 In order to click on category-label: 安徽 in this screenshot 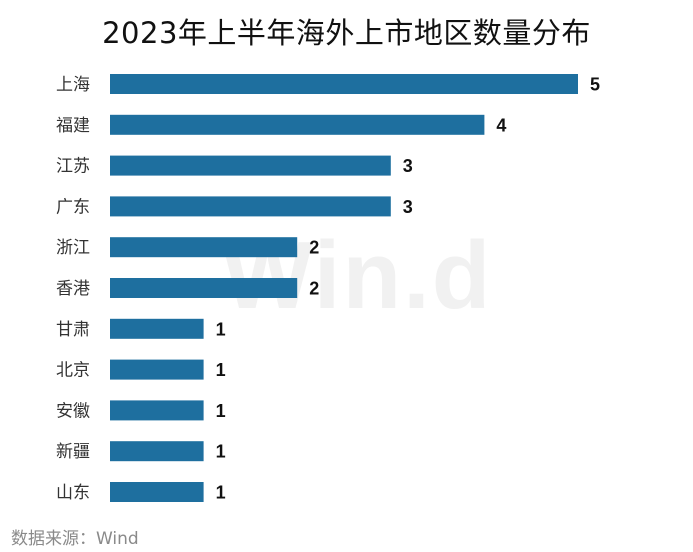, I will do `click(73, 411)`.